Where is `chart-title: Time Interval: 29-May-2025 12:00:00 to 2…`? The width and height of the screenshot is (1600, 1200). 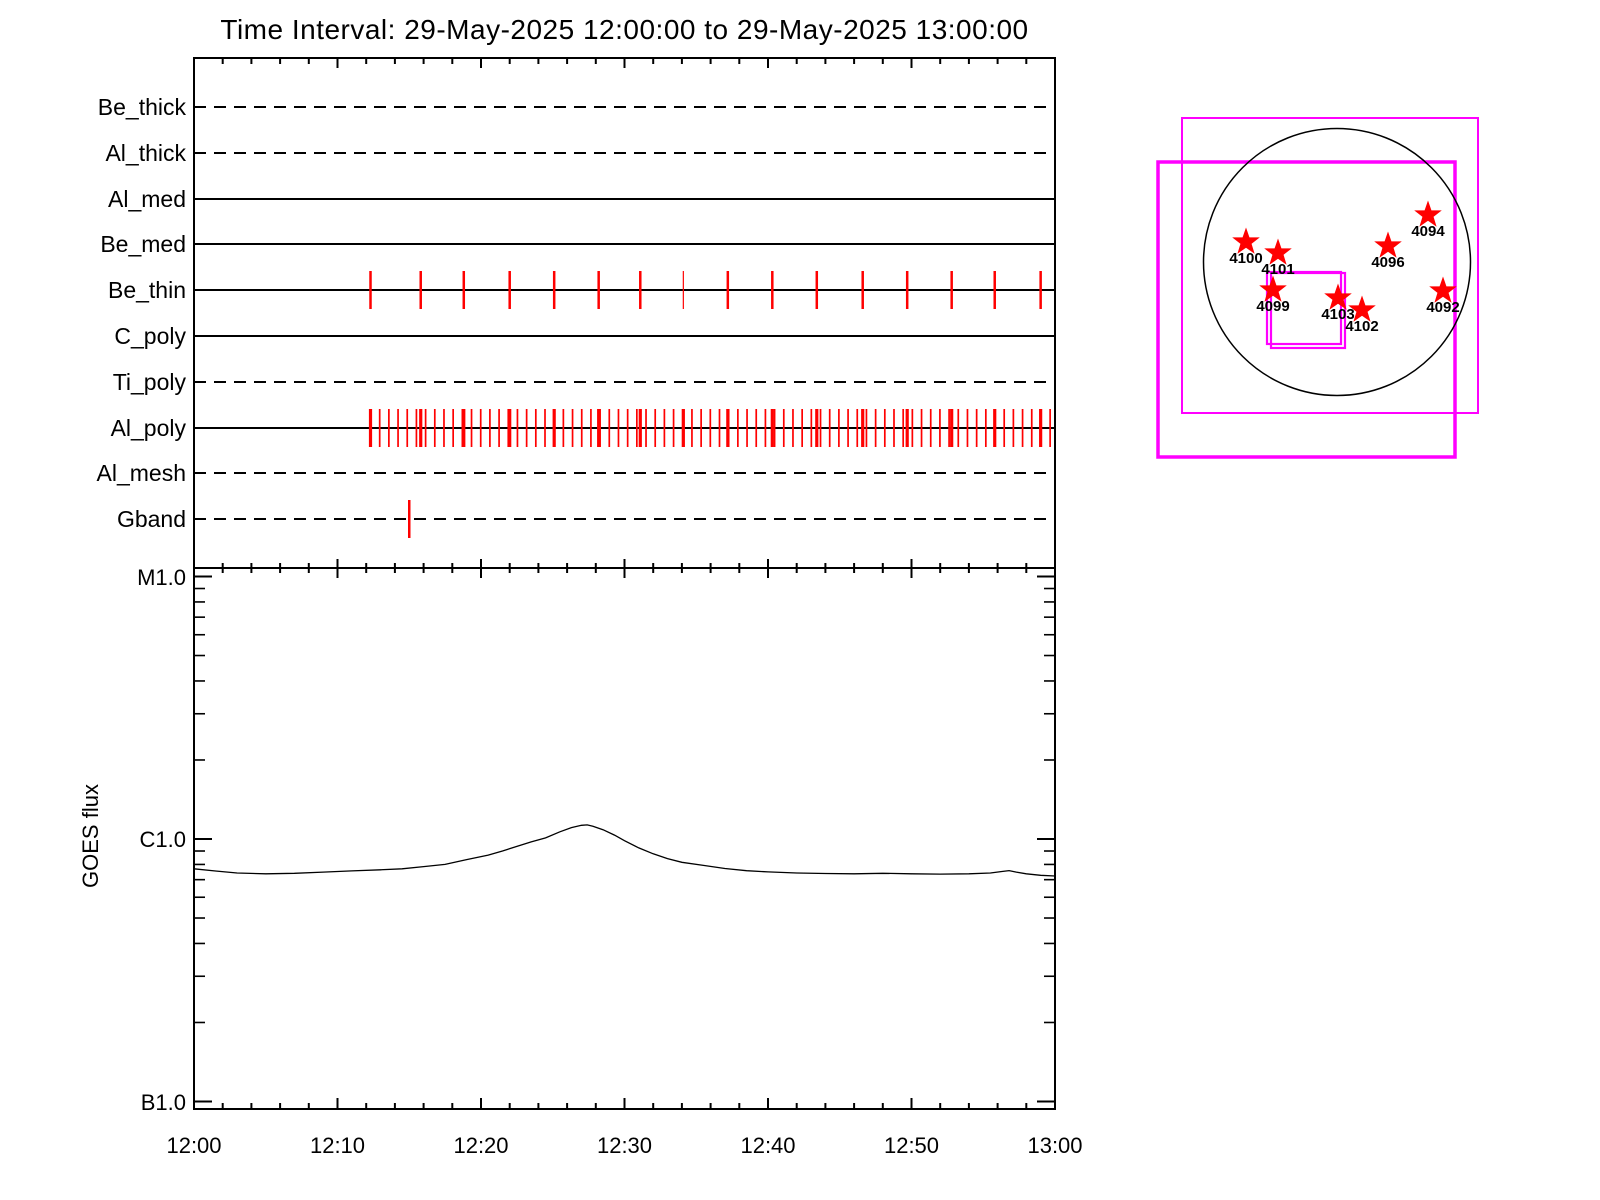 chart-title: Time Interval: 29-May-2025 12:00:00 to 2… is located at coordinates (624, 29).